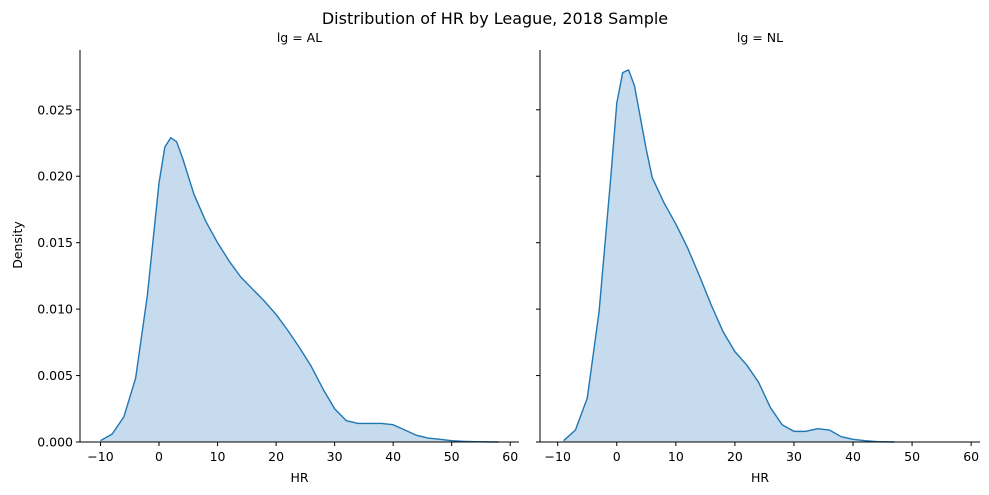 This screenshot has height=495, width=989. What do you see at coordinates (55, 442) in the screenshot?
I see `y-tick-label: 0.000` at bounding box center [55, 442].